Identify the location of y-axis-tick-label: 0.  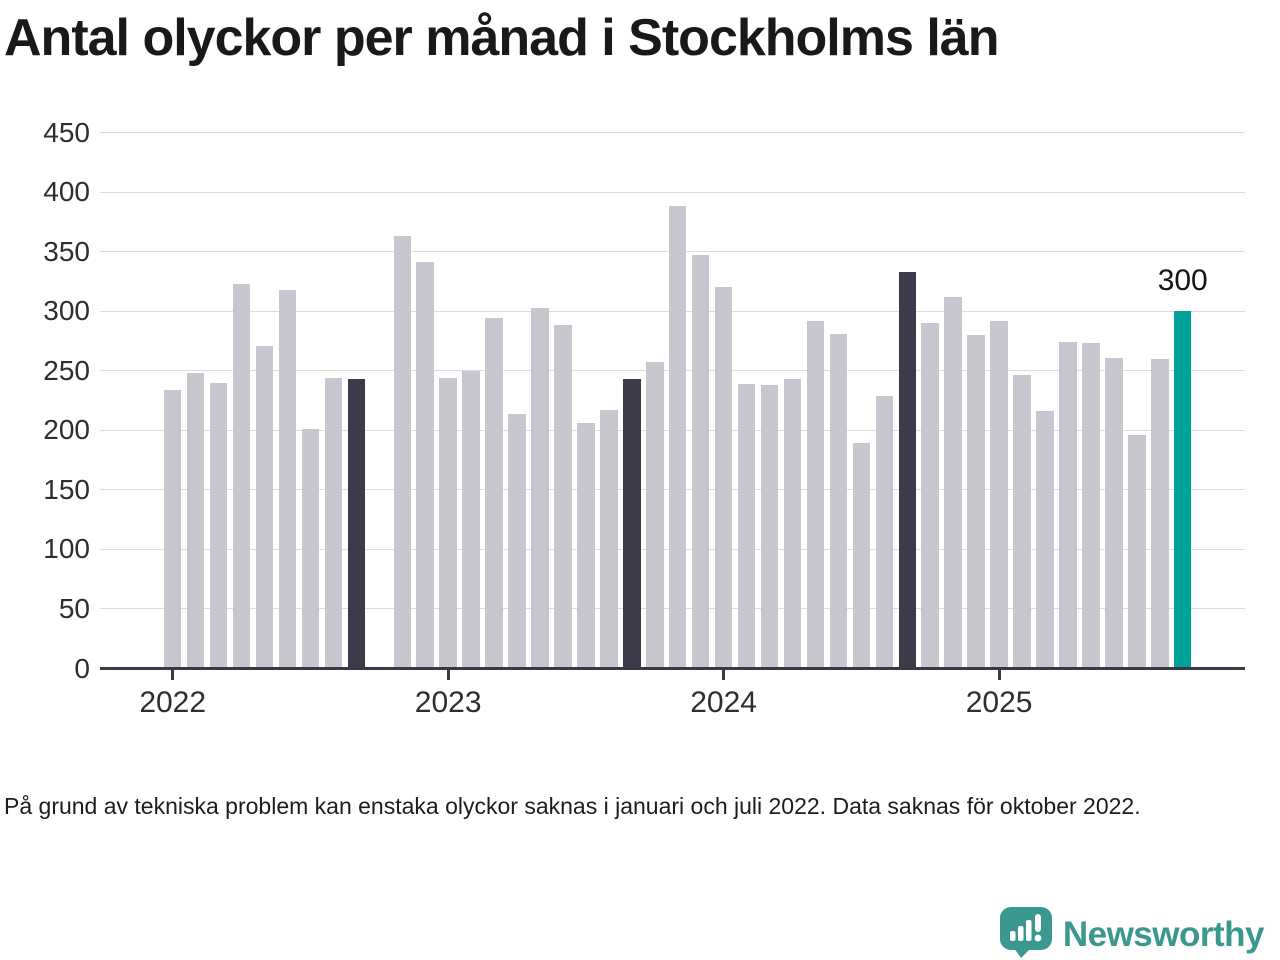
(82, 668).